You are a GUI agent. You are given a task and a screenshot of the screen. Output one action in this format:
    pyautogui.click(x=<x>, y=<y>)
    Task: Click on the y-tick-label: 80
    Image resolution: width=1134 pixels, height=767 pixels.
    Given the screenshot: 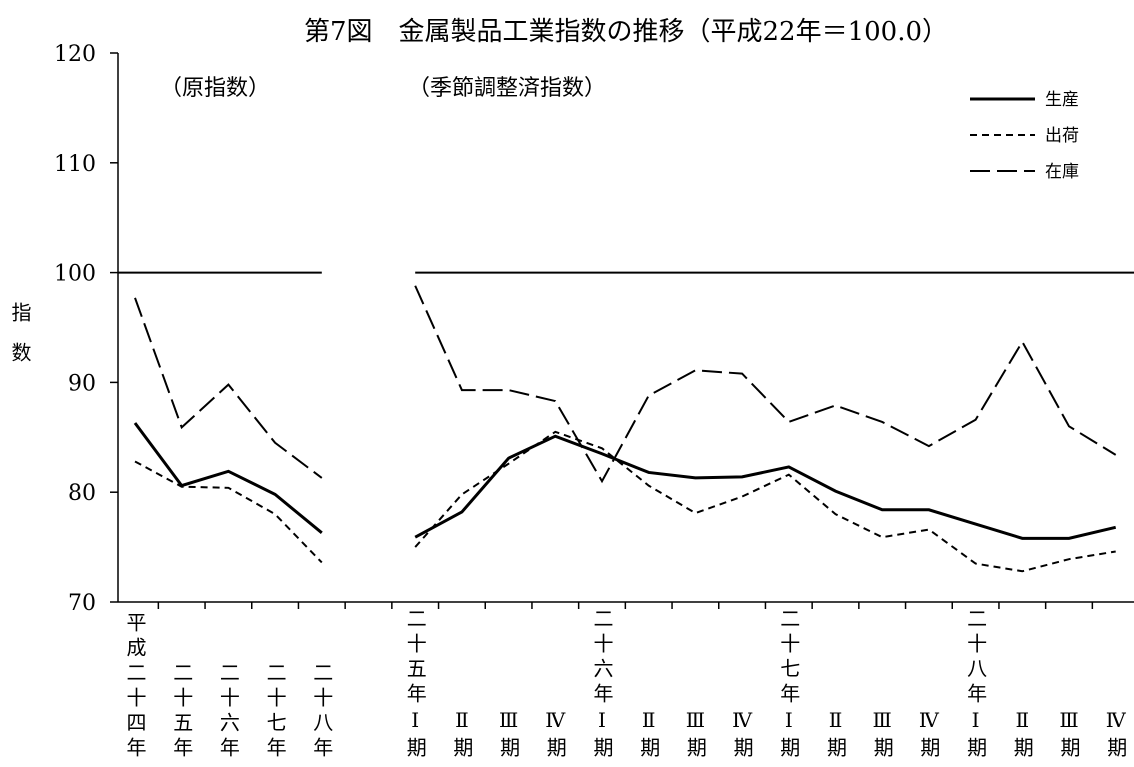 What is the action you would take?
    pyautogui.click(x=82, y=493)
    